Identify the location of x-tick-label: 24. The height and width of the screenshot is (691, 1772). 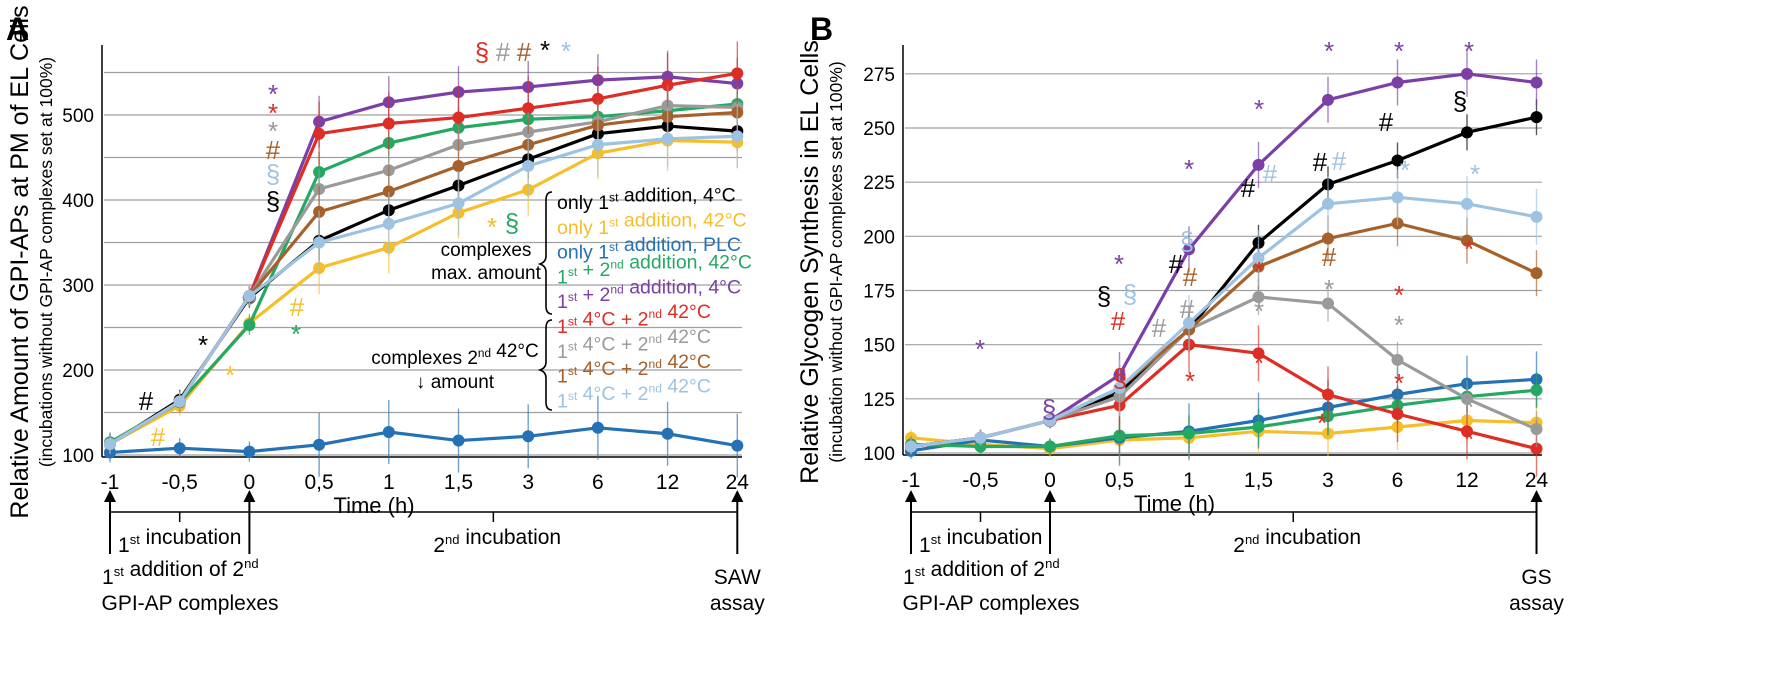
(1537, 480).